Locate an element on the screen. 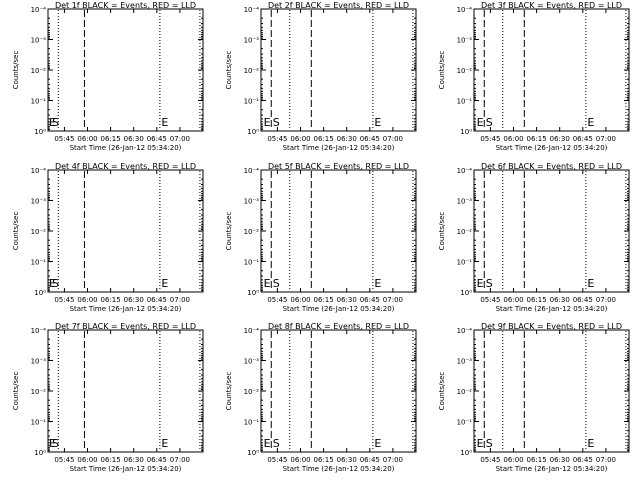 This screenshot has height=480, width=640. panel-title: Det 3f BLACK = Events, RED = LLD is located at coordinates (551, 5).